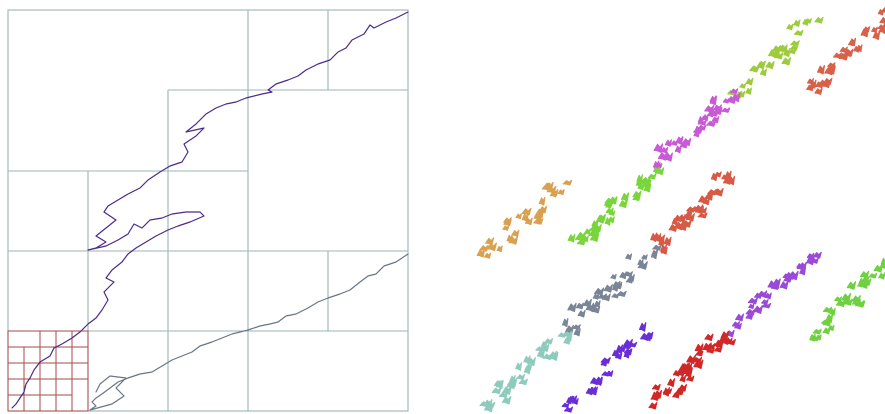  Describe the element at coordinates (524, 219) in the screenshot. I see `cluster-orange` at that location.